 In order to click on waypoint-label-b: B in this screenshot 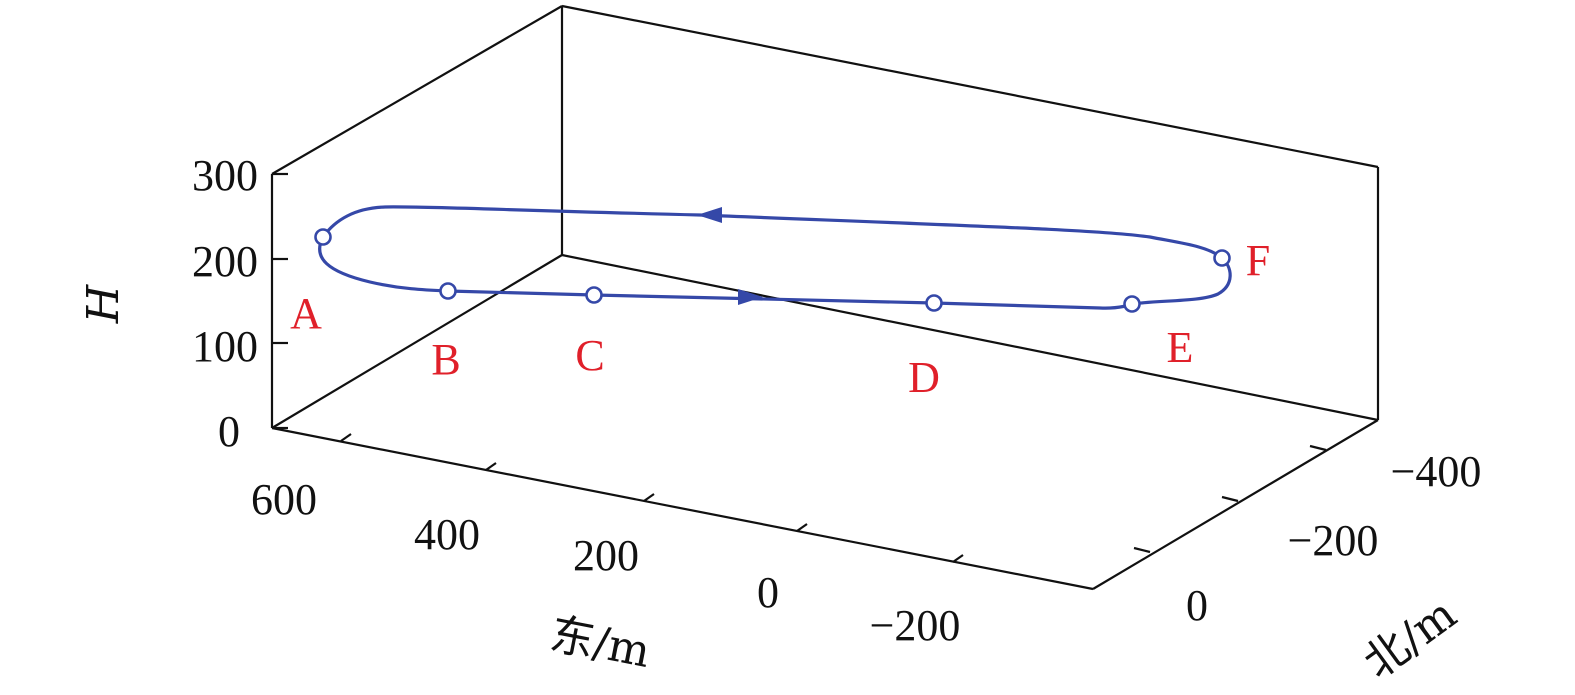, I will do `click(445, 359)`.